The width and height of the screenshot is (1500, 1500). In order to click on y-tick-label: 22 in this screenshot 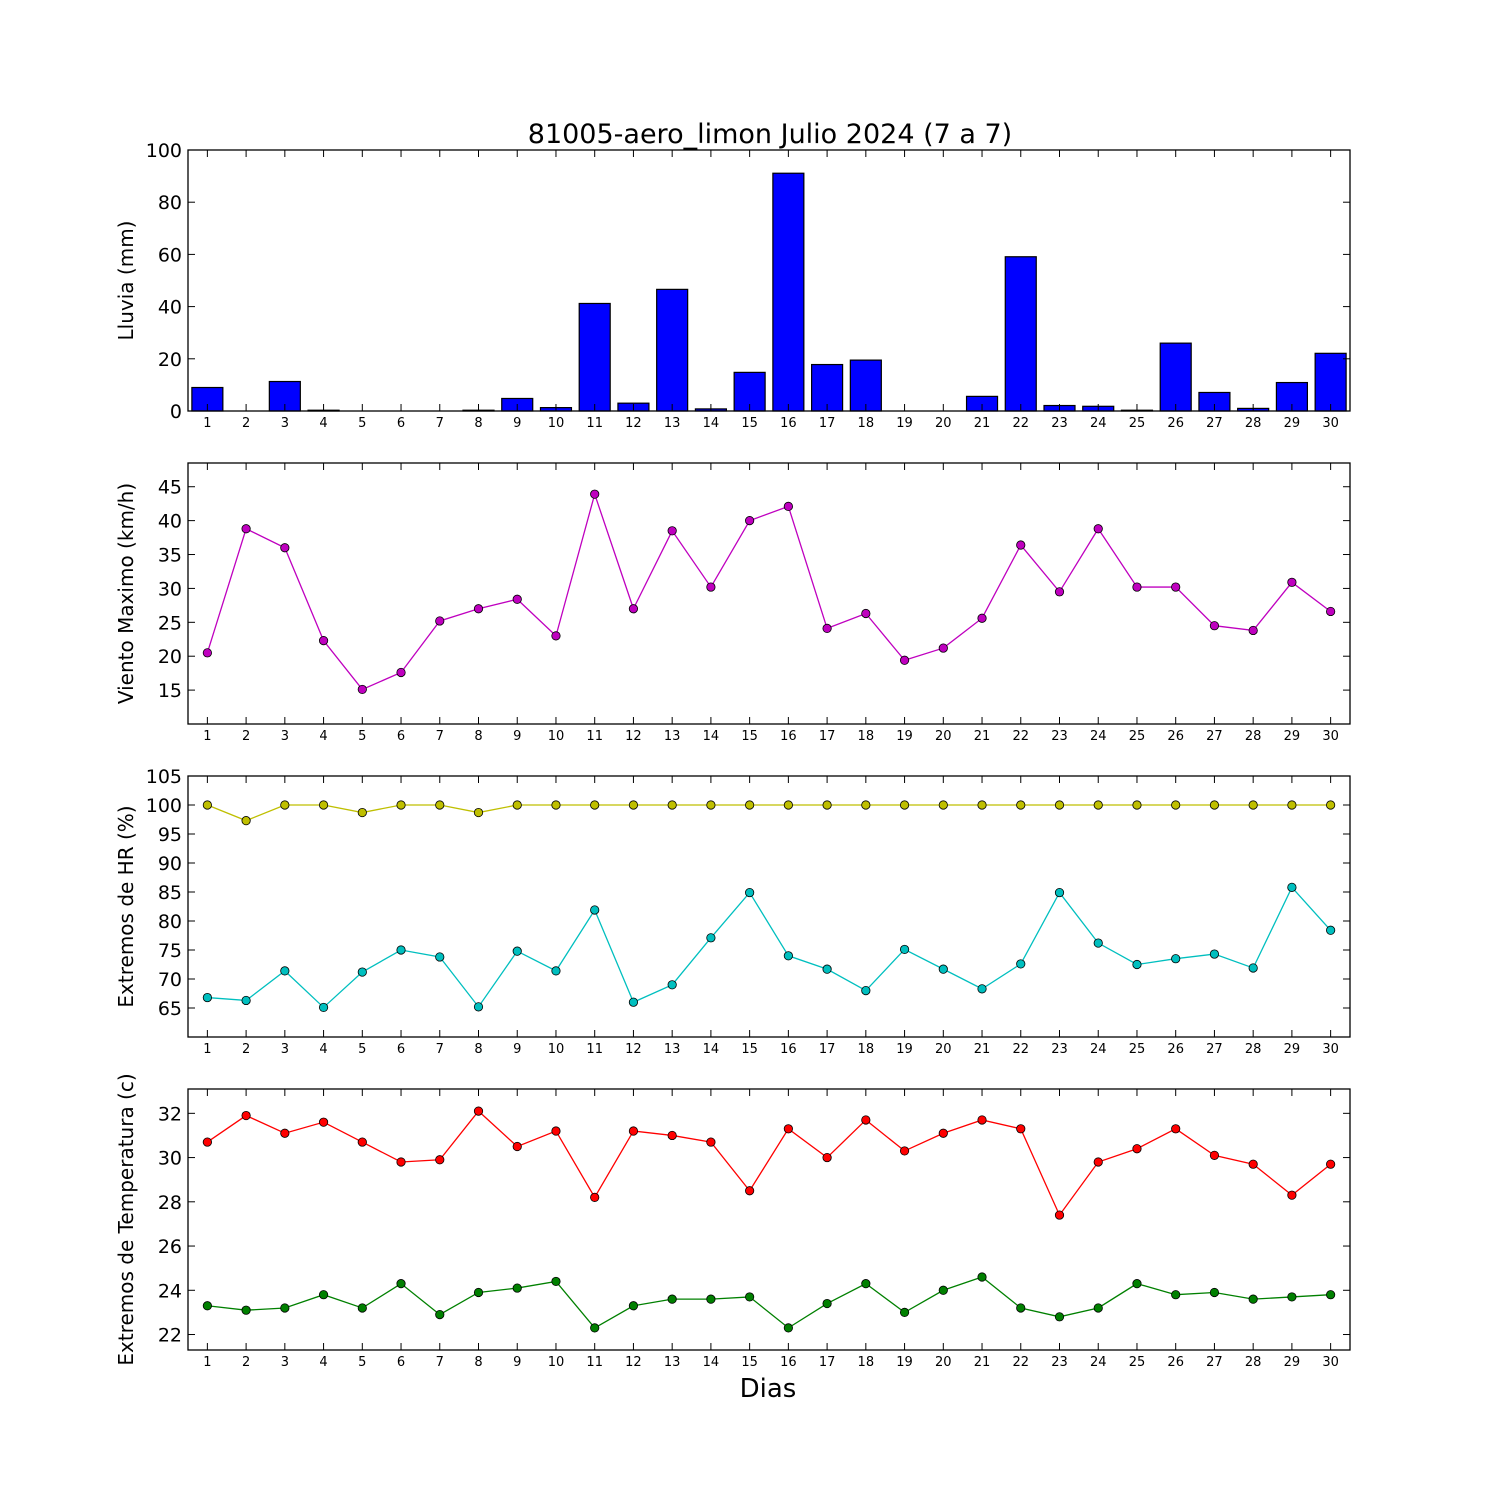, I will do `click(170, 1336)`.